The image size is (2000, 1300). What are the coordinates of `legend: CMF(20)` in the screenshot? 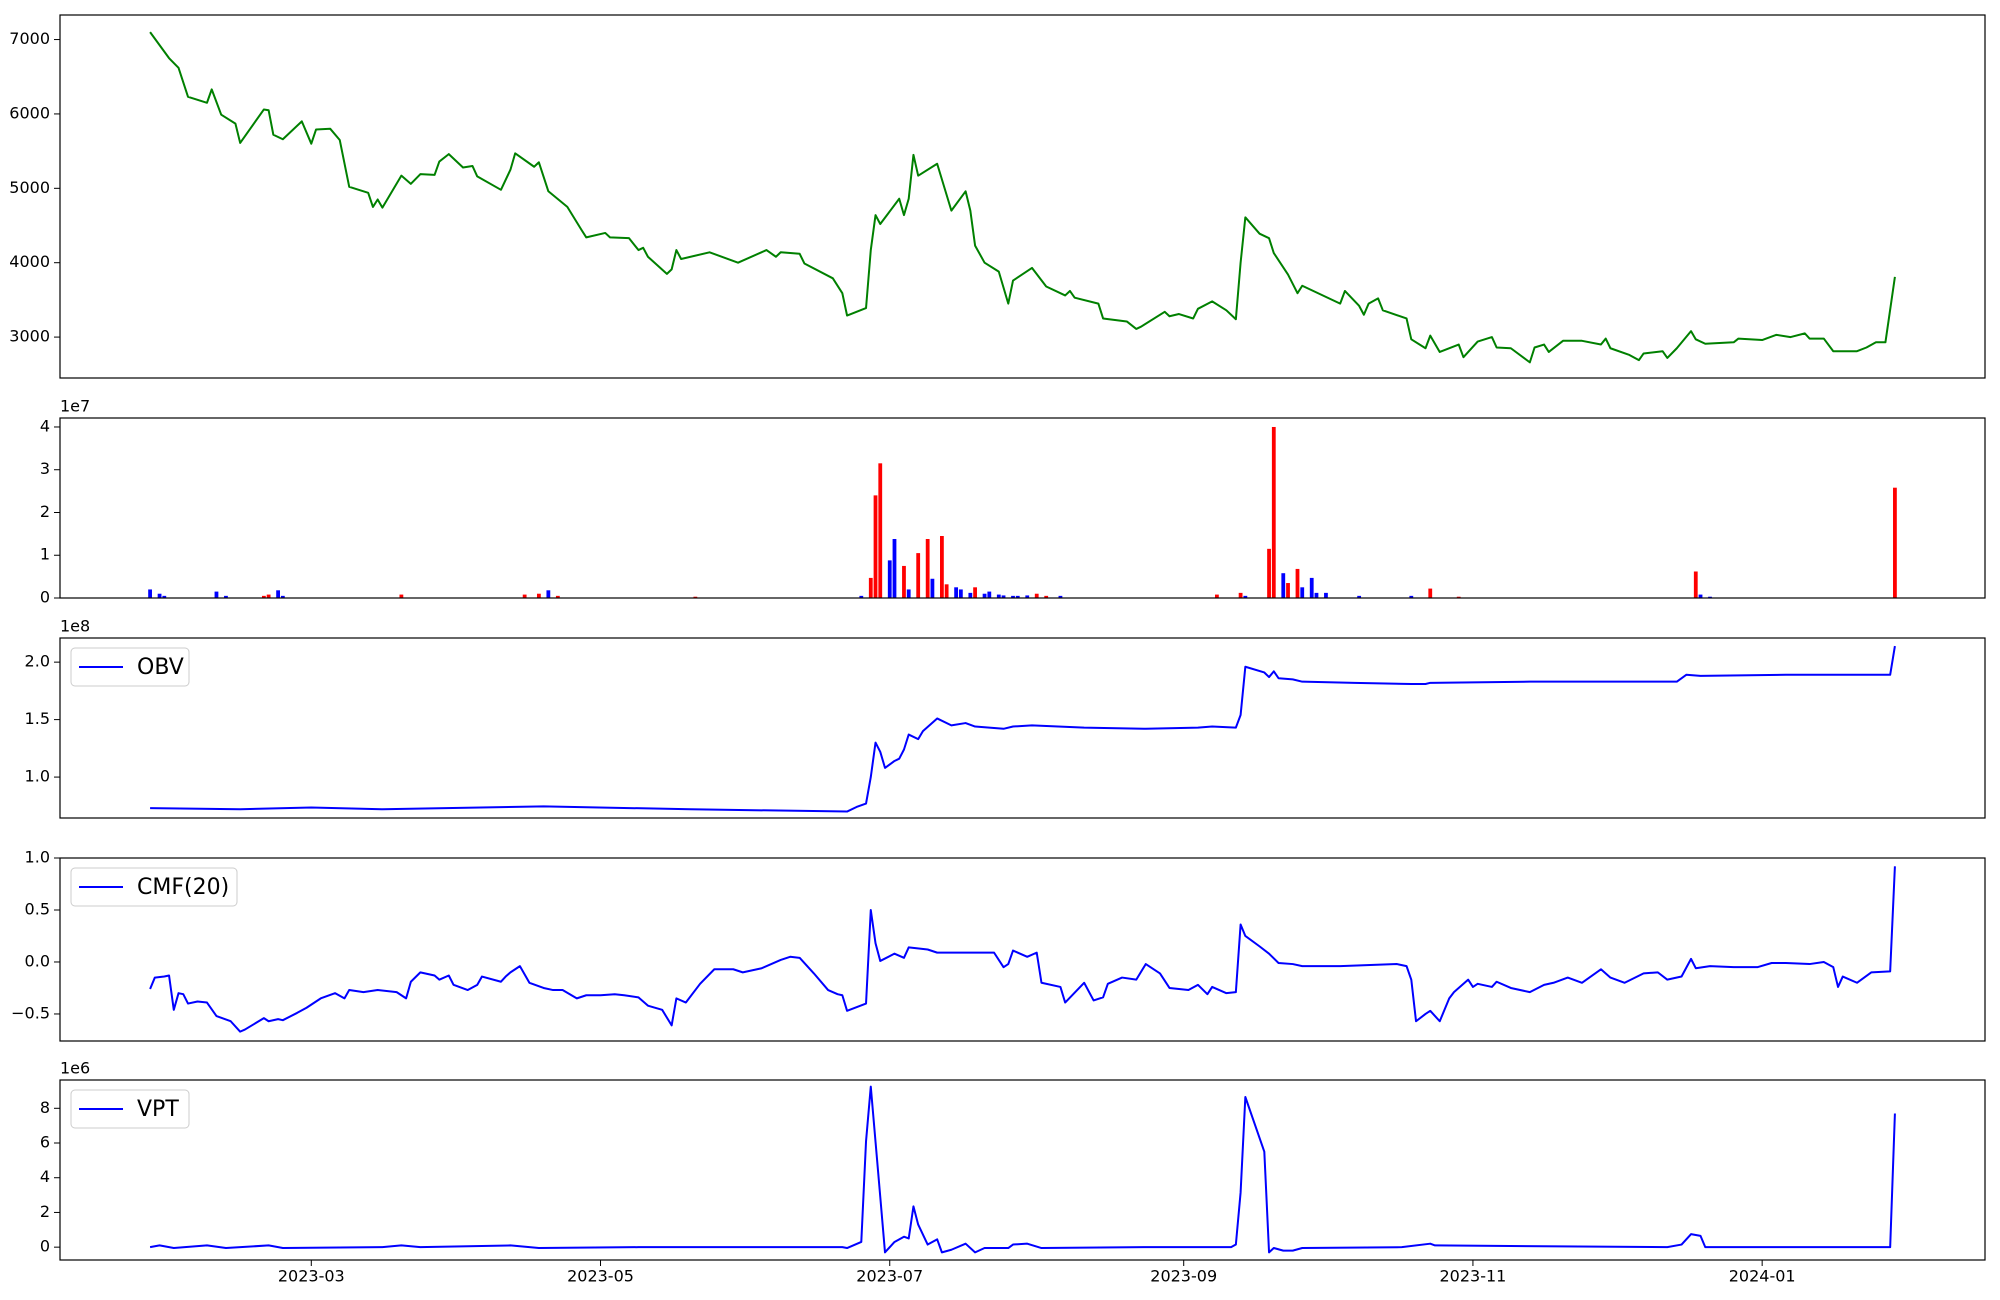 It's located at (154, 887).